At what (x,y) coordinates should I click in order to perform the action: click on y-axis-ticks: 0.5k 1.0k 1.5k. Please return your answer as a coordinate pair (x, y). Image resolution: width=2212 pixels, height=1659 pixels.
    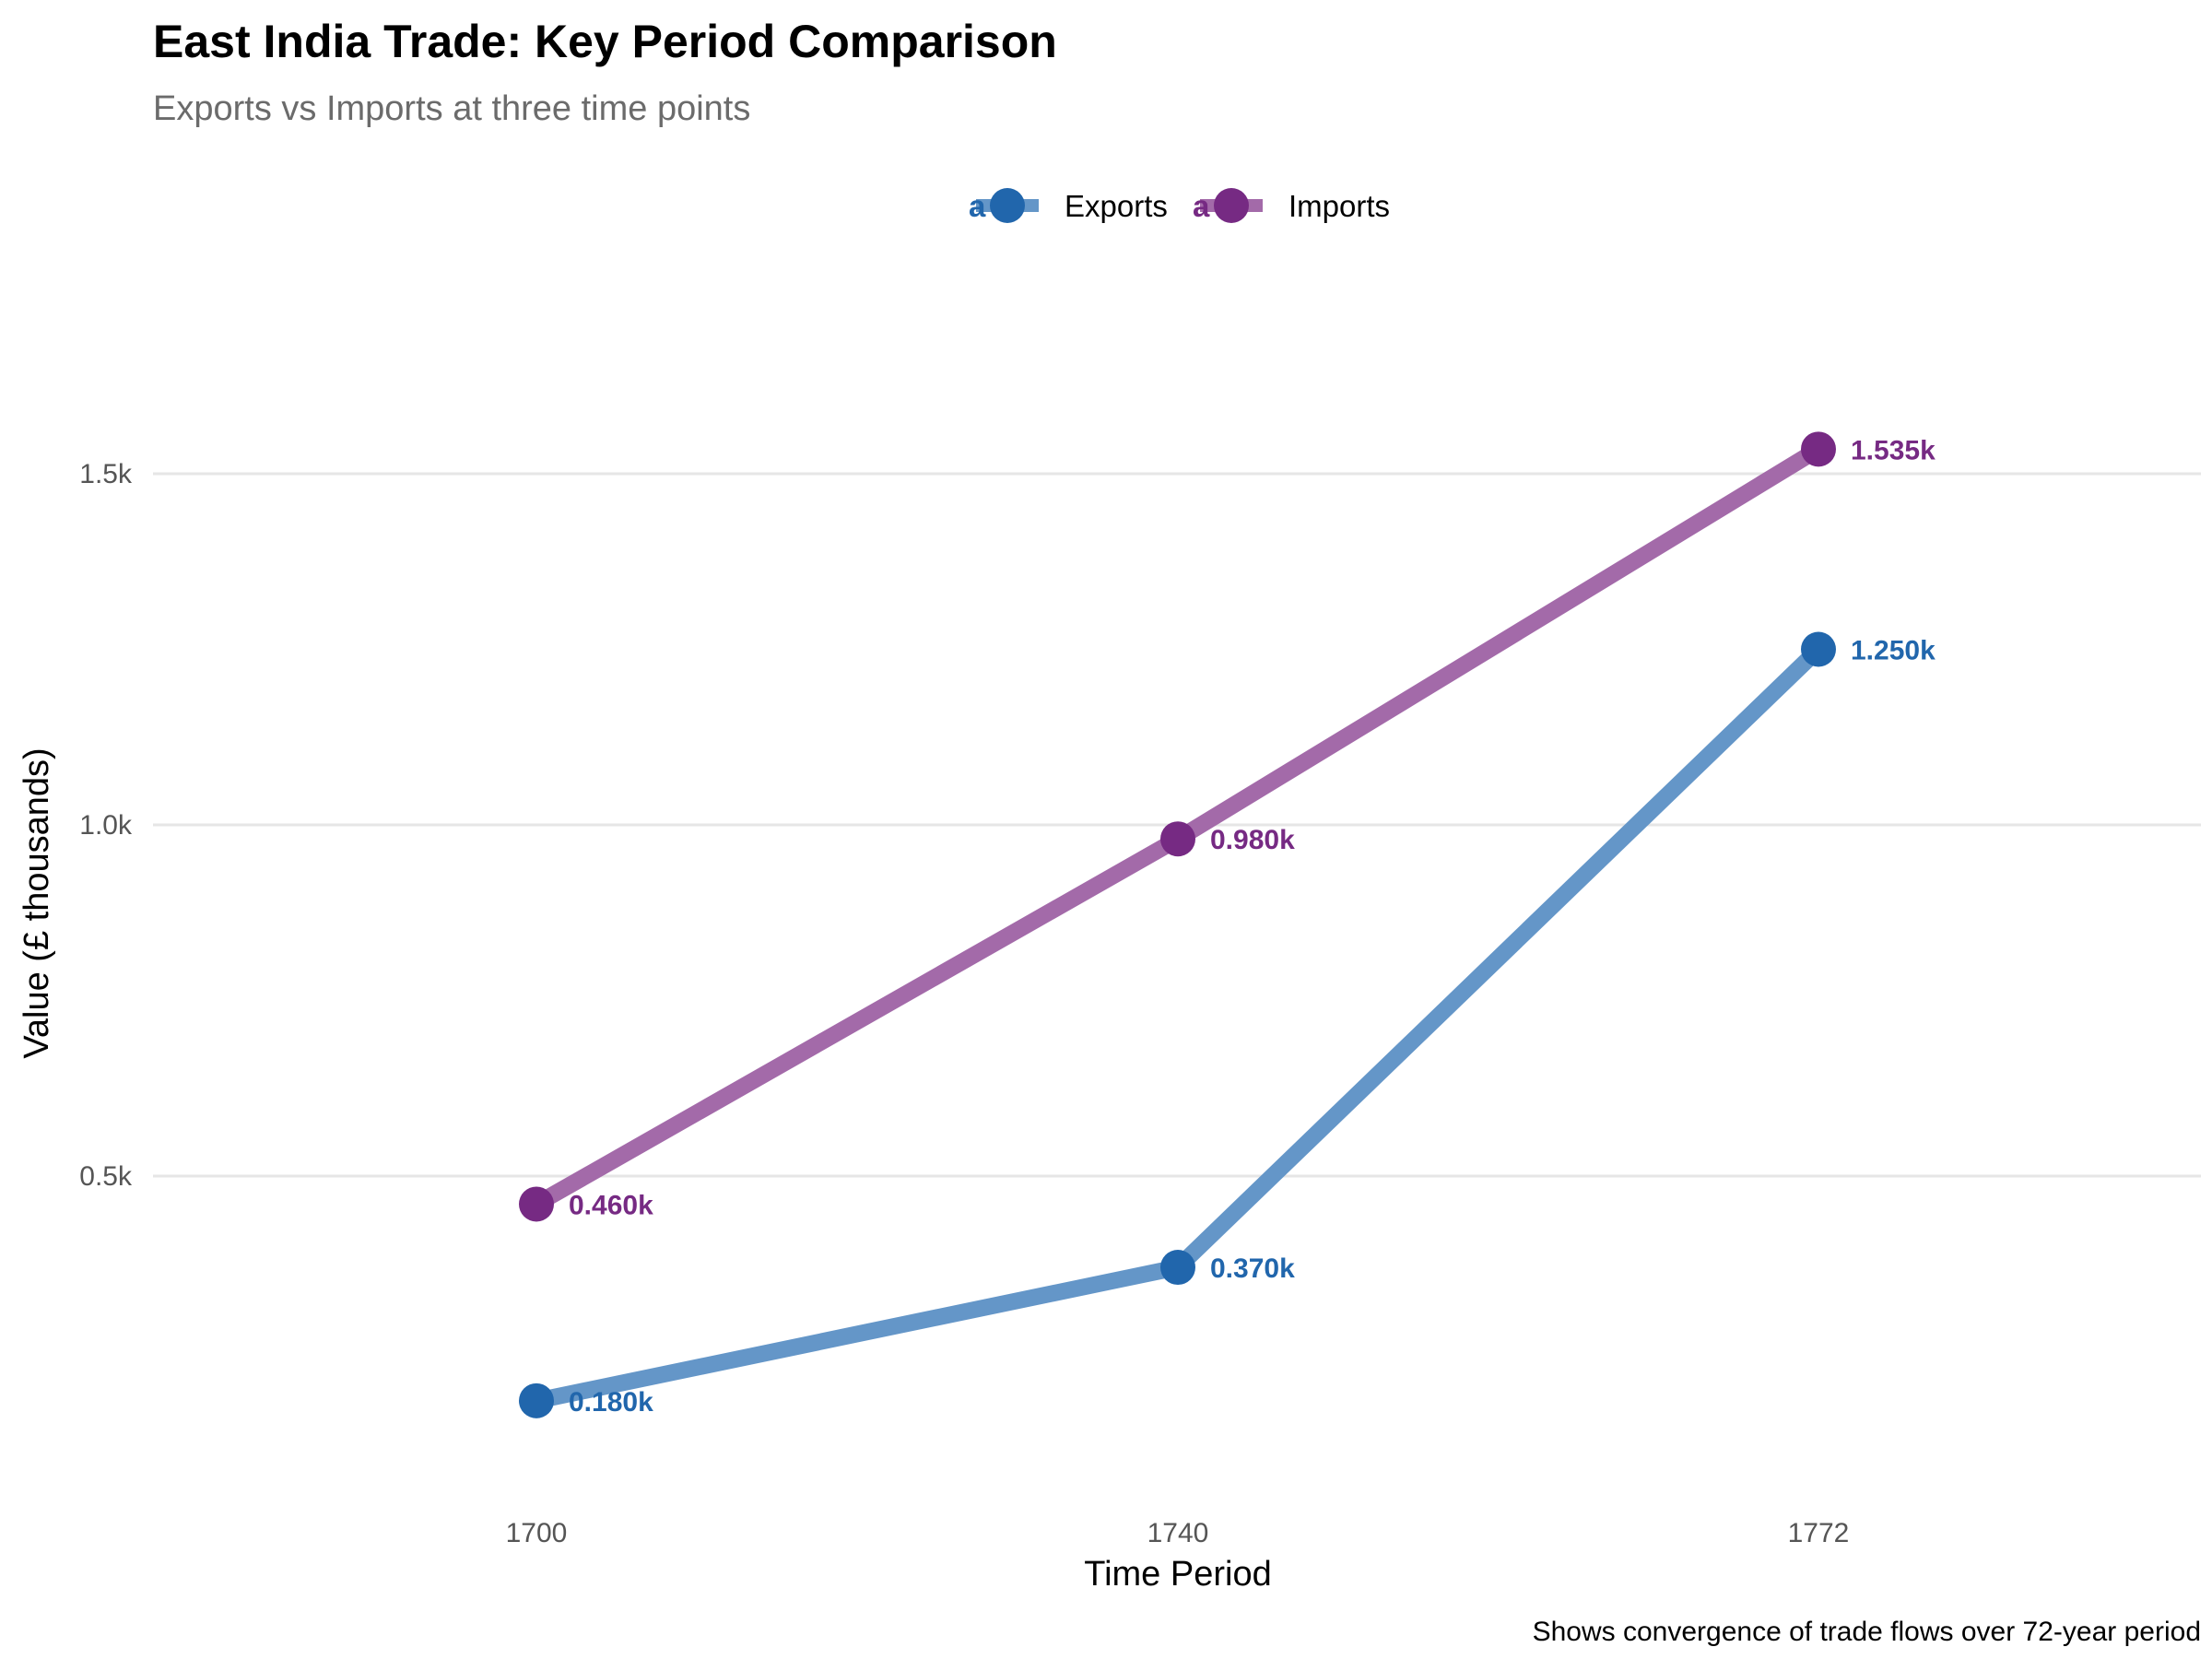
    Looking at the image, I should click on (106, 825).